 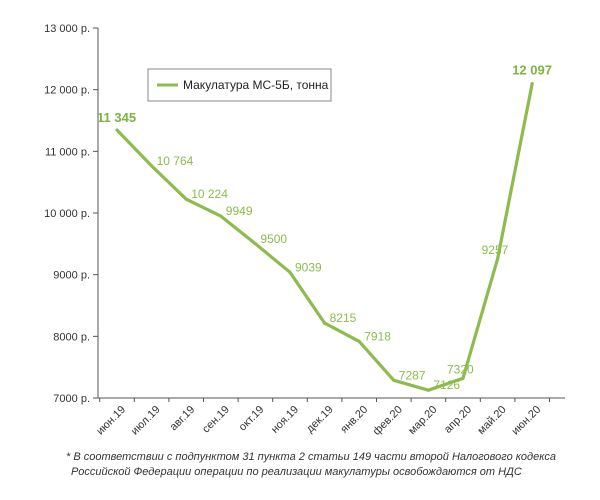 I want to click on y-tick-label: 11 000 р., so click(x=67, y=152).